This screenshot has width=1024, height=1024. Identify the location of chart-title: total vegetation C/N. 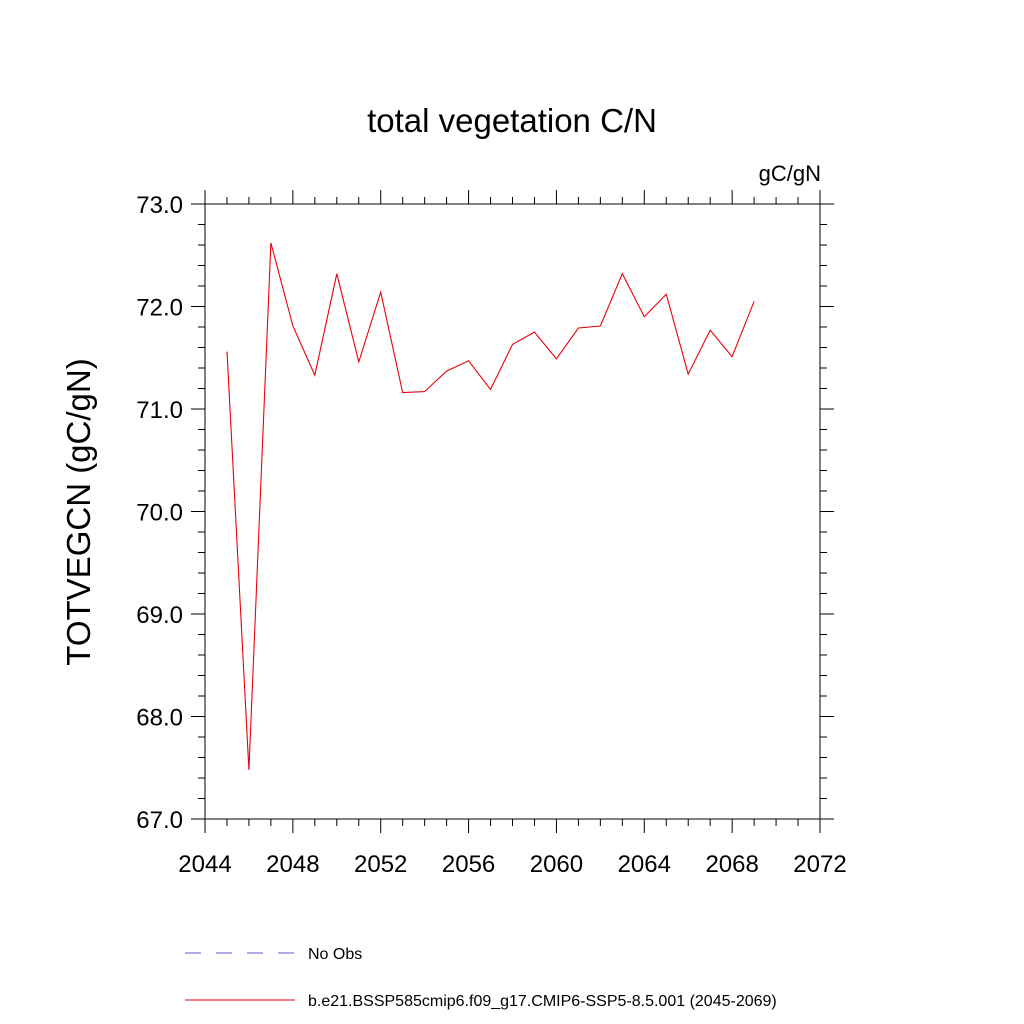
(512, 120).